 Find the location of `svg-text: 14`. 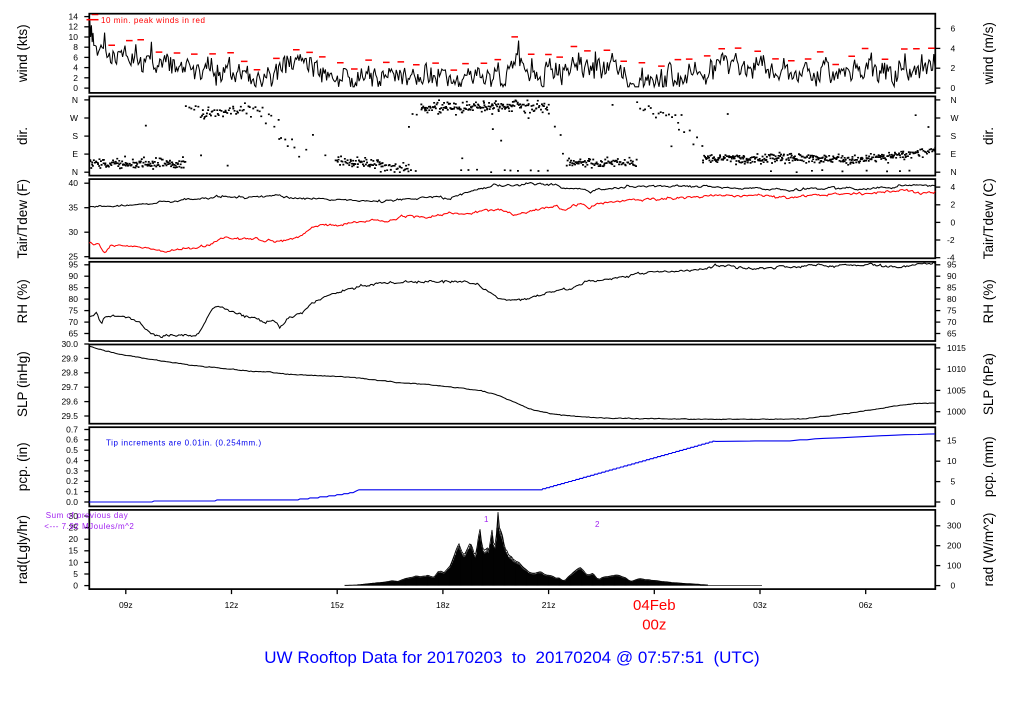

svg-text: 14 is located at coordinates (74, 17).